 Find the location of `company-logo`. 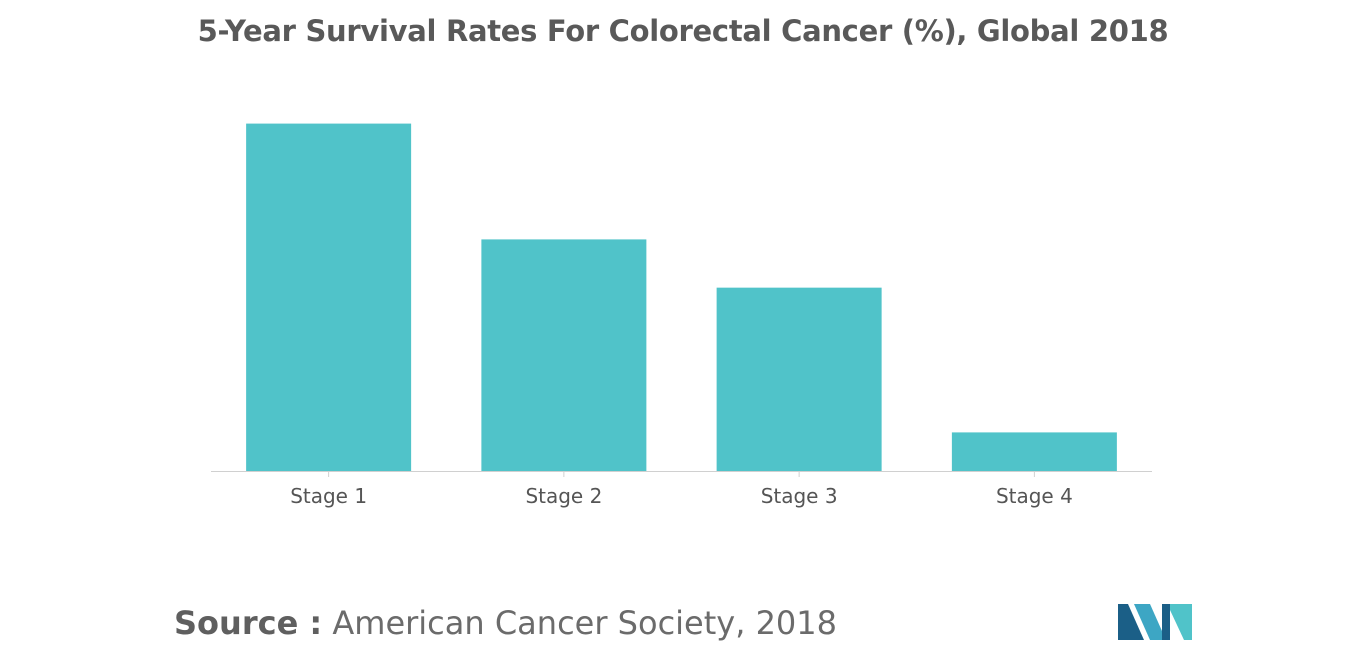

company-logo is located at coordinates (1155, 622).